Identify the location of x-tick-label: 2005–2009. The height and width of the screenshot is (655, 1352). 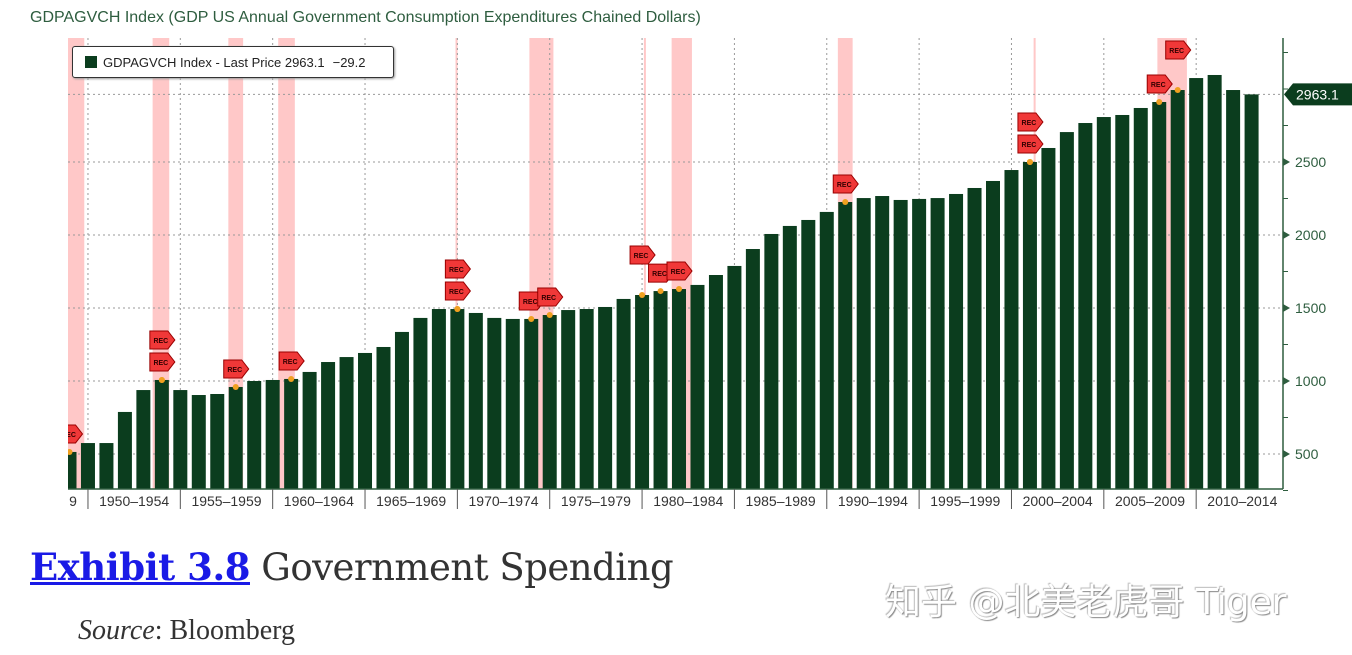
(1150, 501).